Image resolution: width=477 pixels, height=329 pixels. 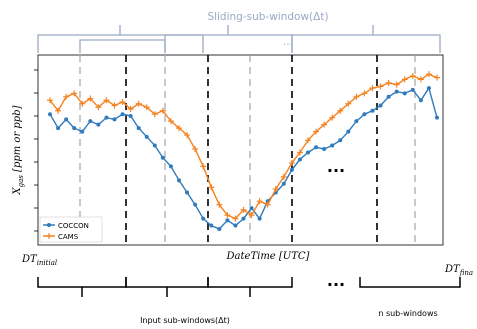 I want to click on bottom-braces, so click(x=249, y=287).